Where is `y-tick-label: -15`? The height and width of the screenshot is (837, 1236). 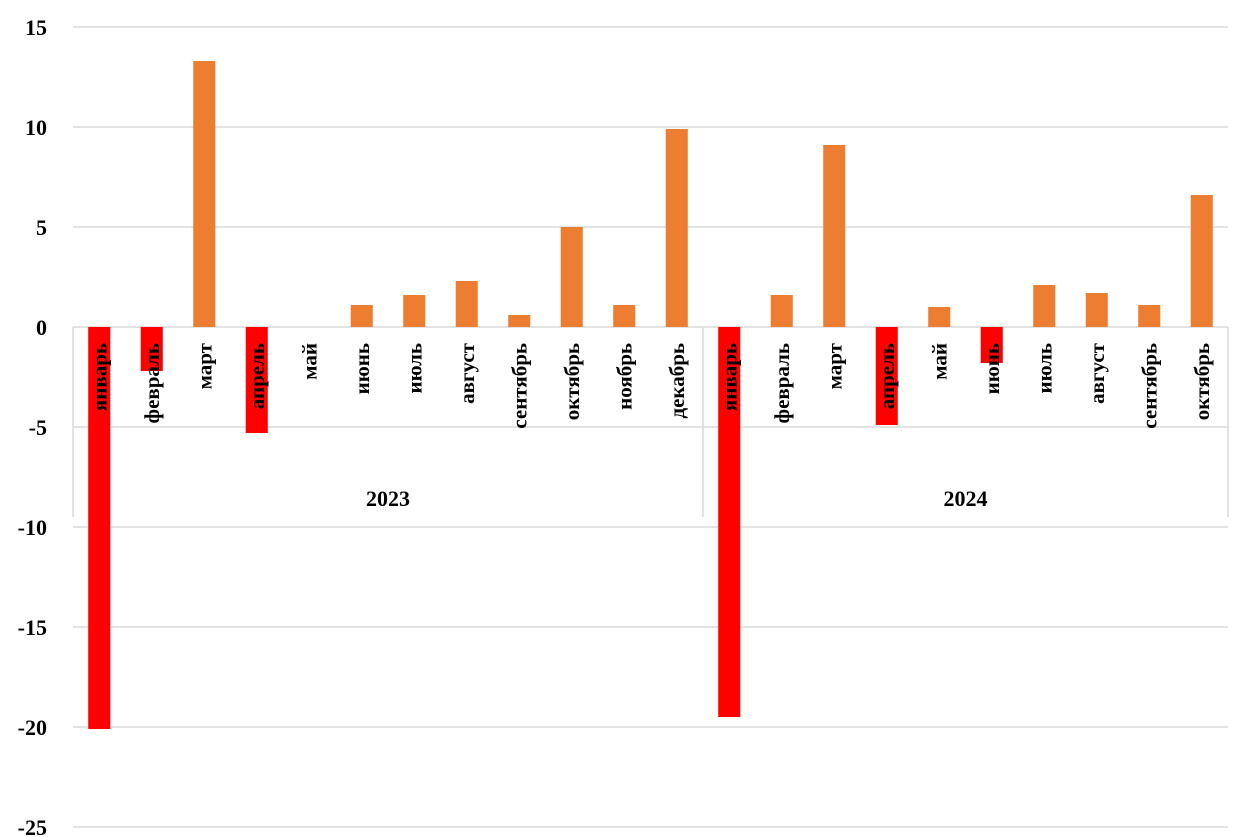 y-tick-label: -15 is located at coordinates (32, 627).